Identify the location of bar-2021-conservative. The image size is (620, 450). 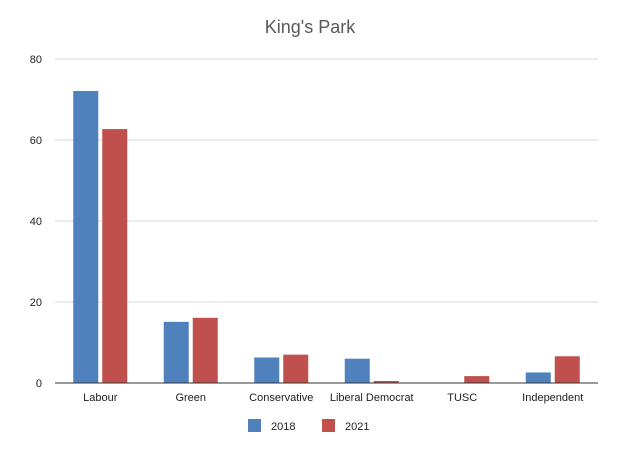
(296, 368).